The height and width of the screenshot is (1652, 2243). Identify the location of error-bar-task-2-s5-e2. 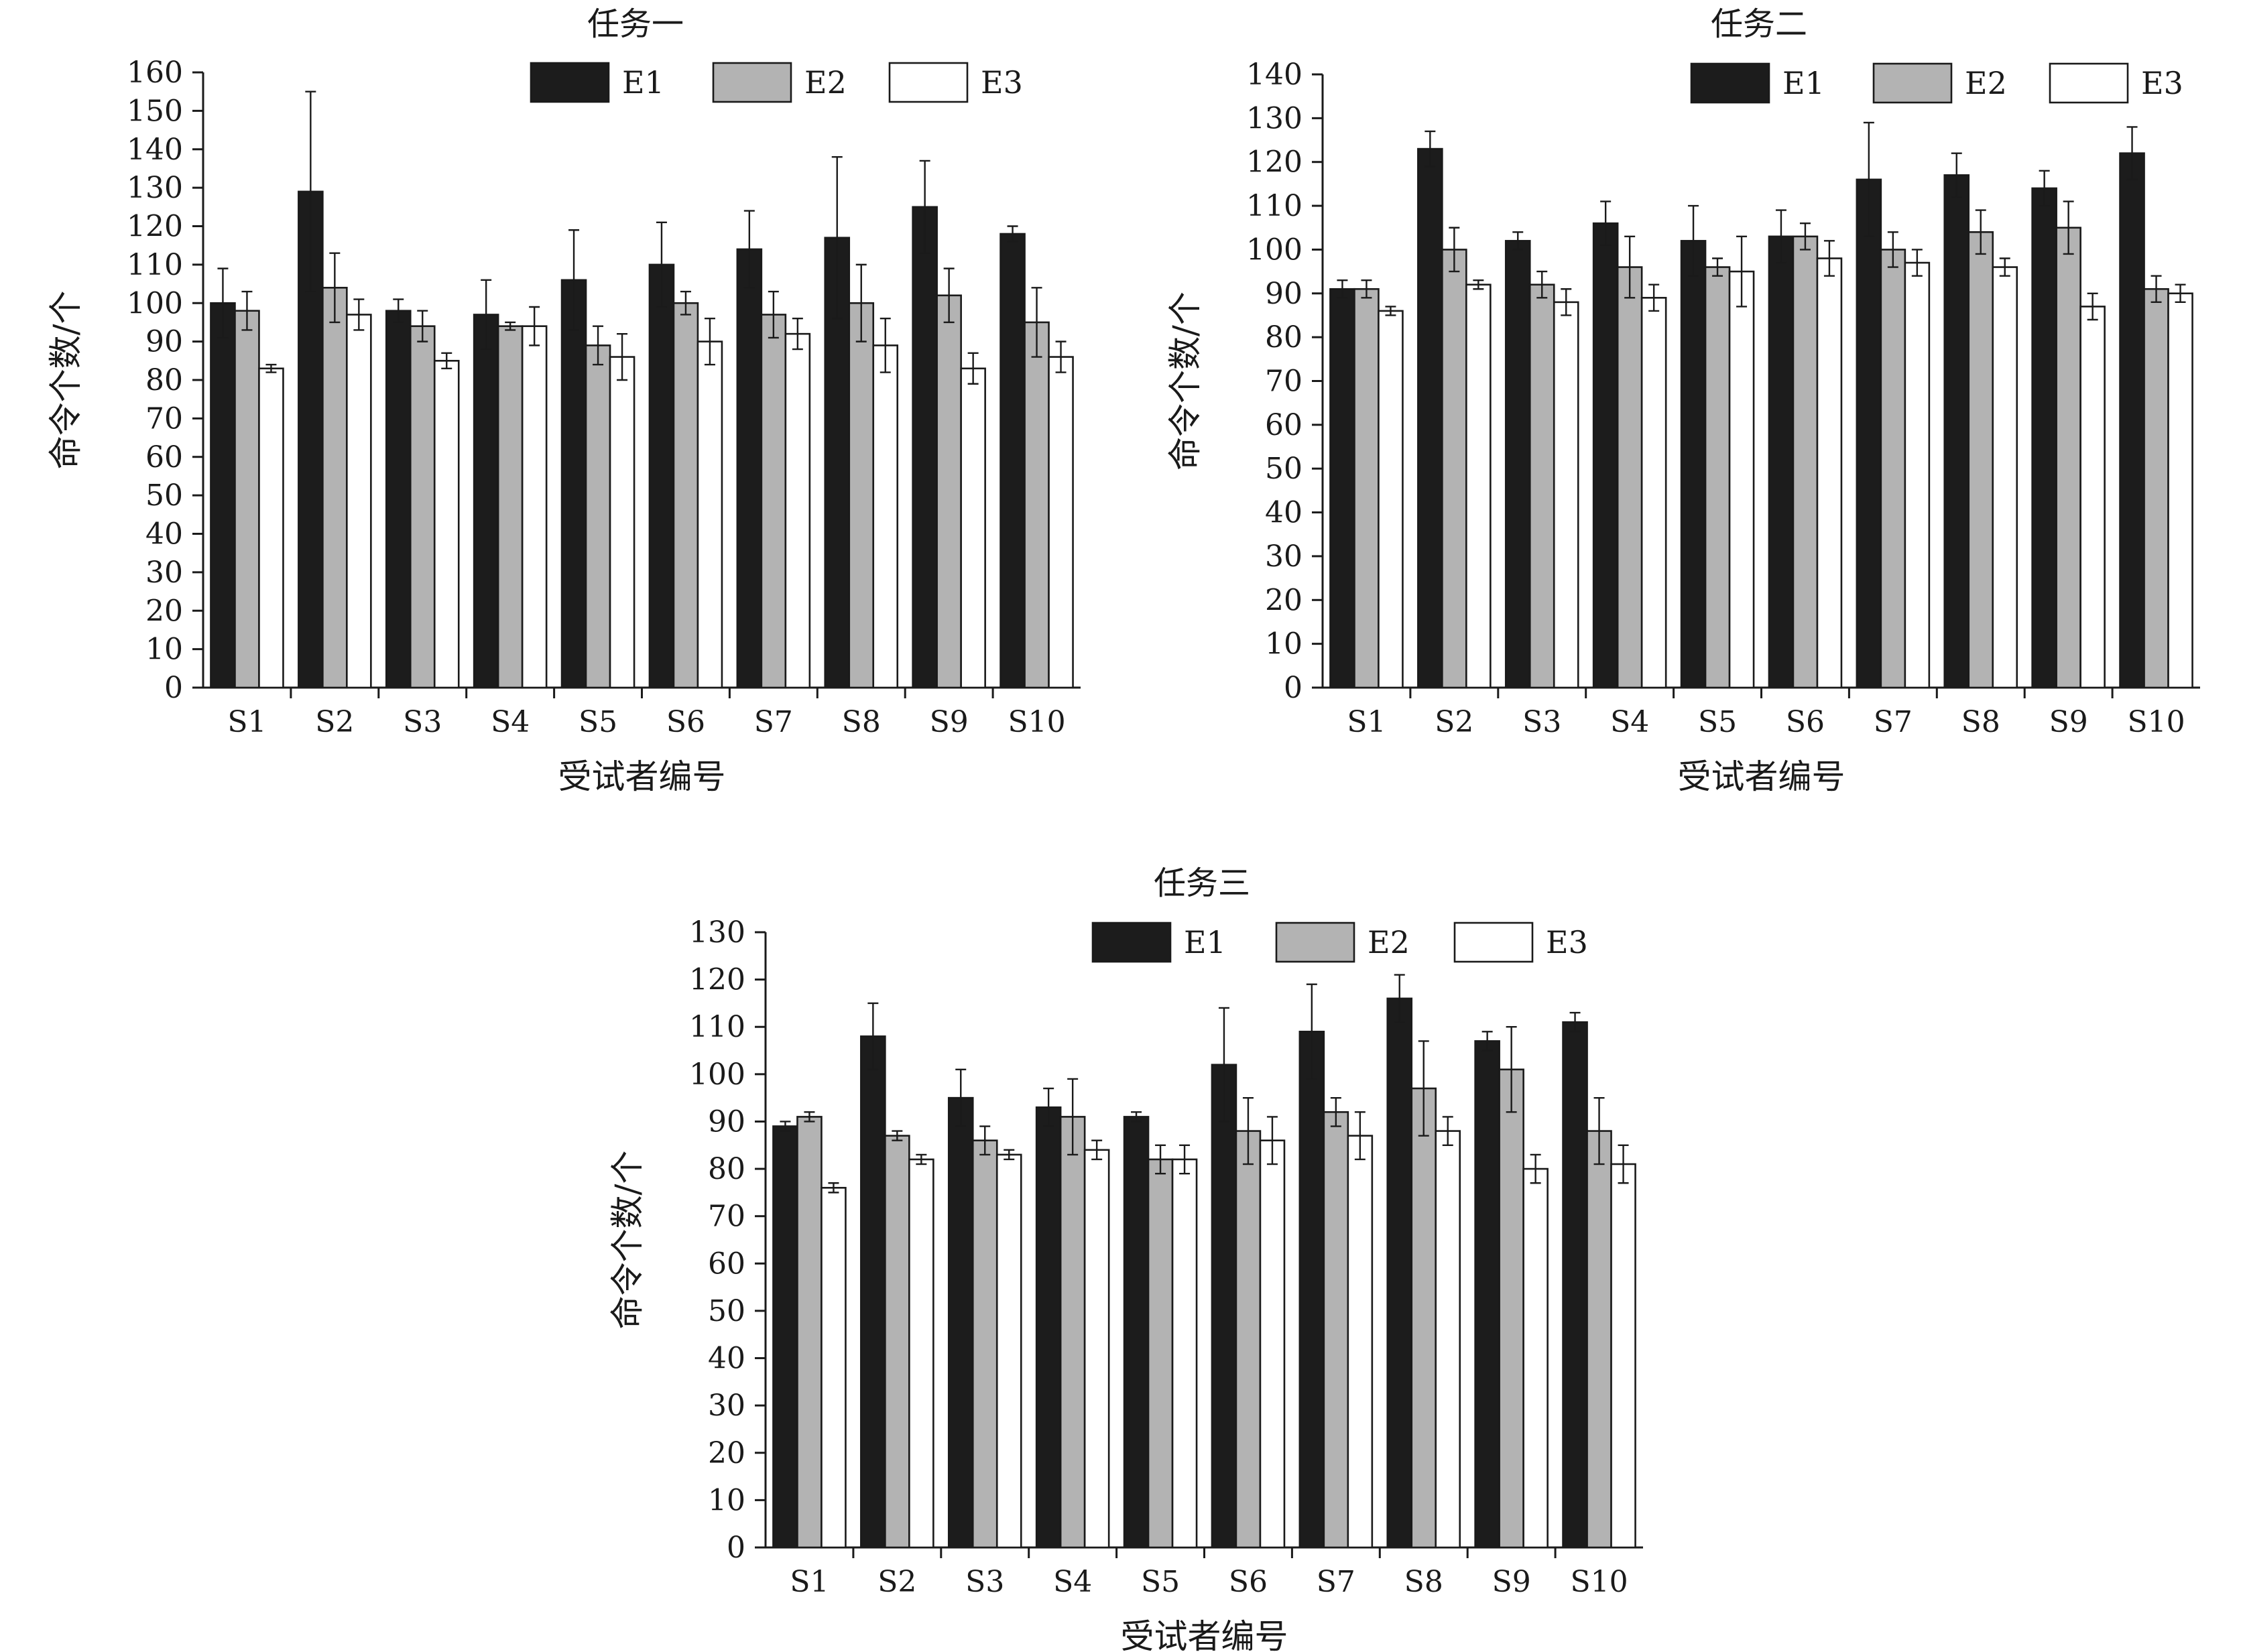
(1718, 267).